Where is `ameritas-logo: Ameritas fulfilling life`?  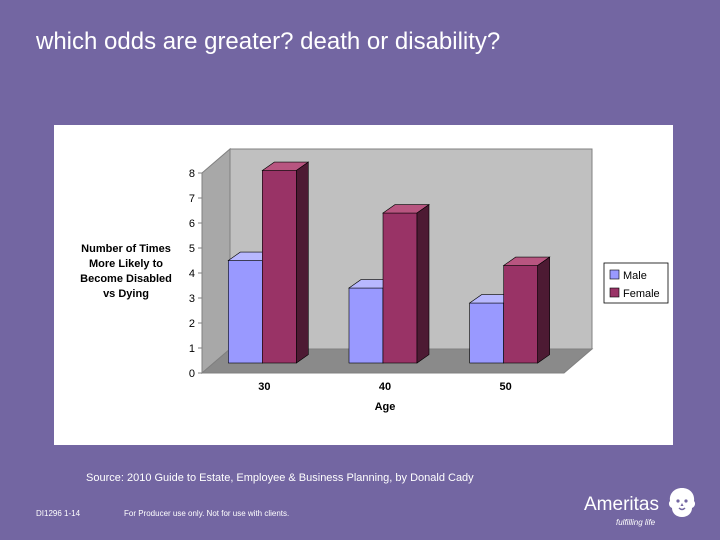 ameritas-logo: Ameritas fulfilling life is located at coordinates (644, 508).